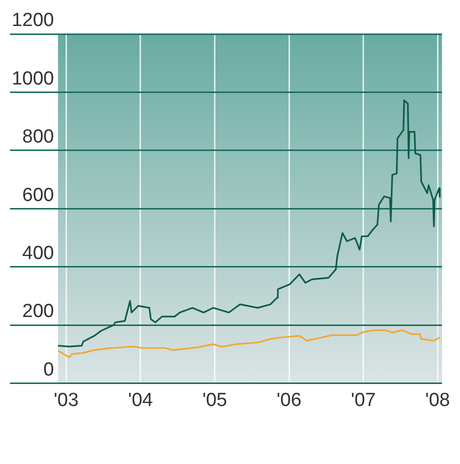  What do you see at coordinates (38, 195) in the screenshot?
I see `y-tick-label: 600` at bounding box center [38, 195].